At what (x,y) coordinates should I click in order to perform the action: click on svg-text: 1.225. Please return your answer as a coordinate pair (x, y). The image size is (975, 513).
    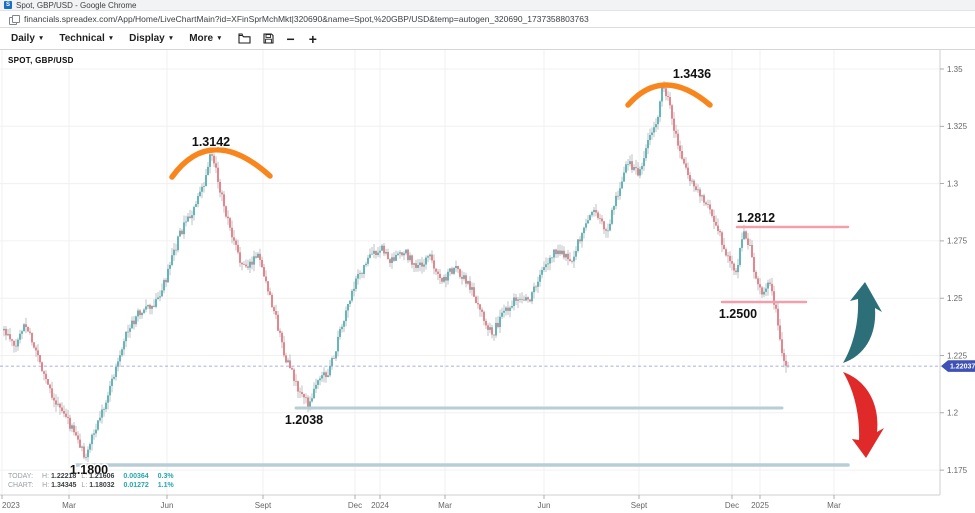
    Looking at the image, I should click on (957, 355).